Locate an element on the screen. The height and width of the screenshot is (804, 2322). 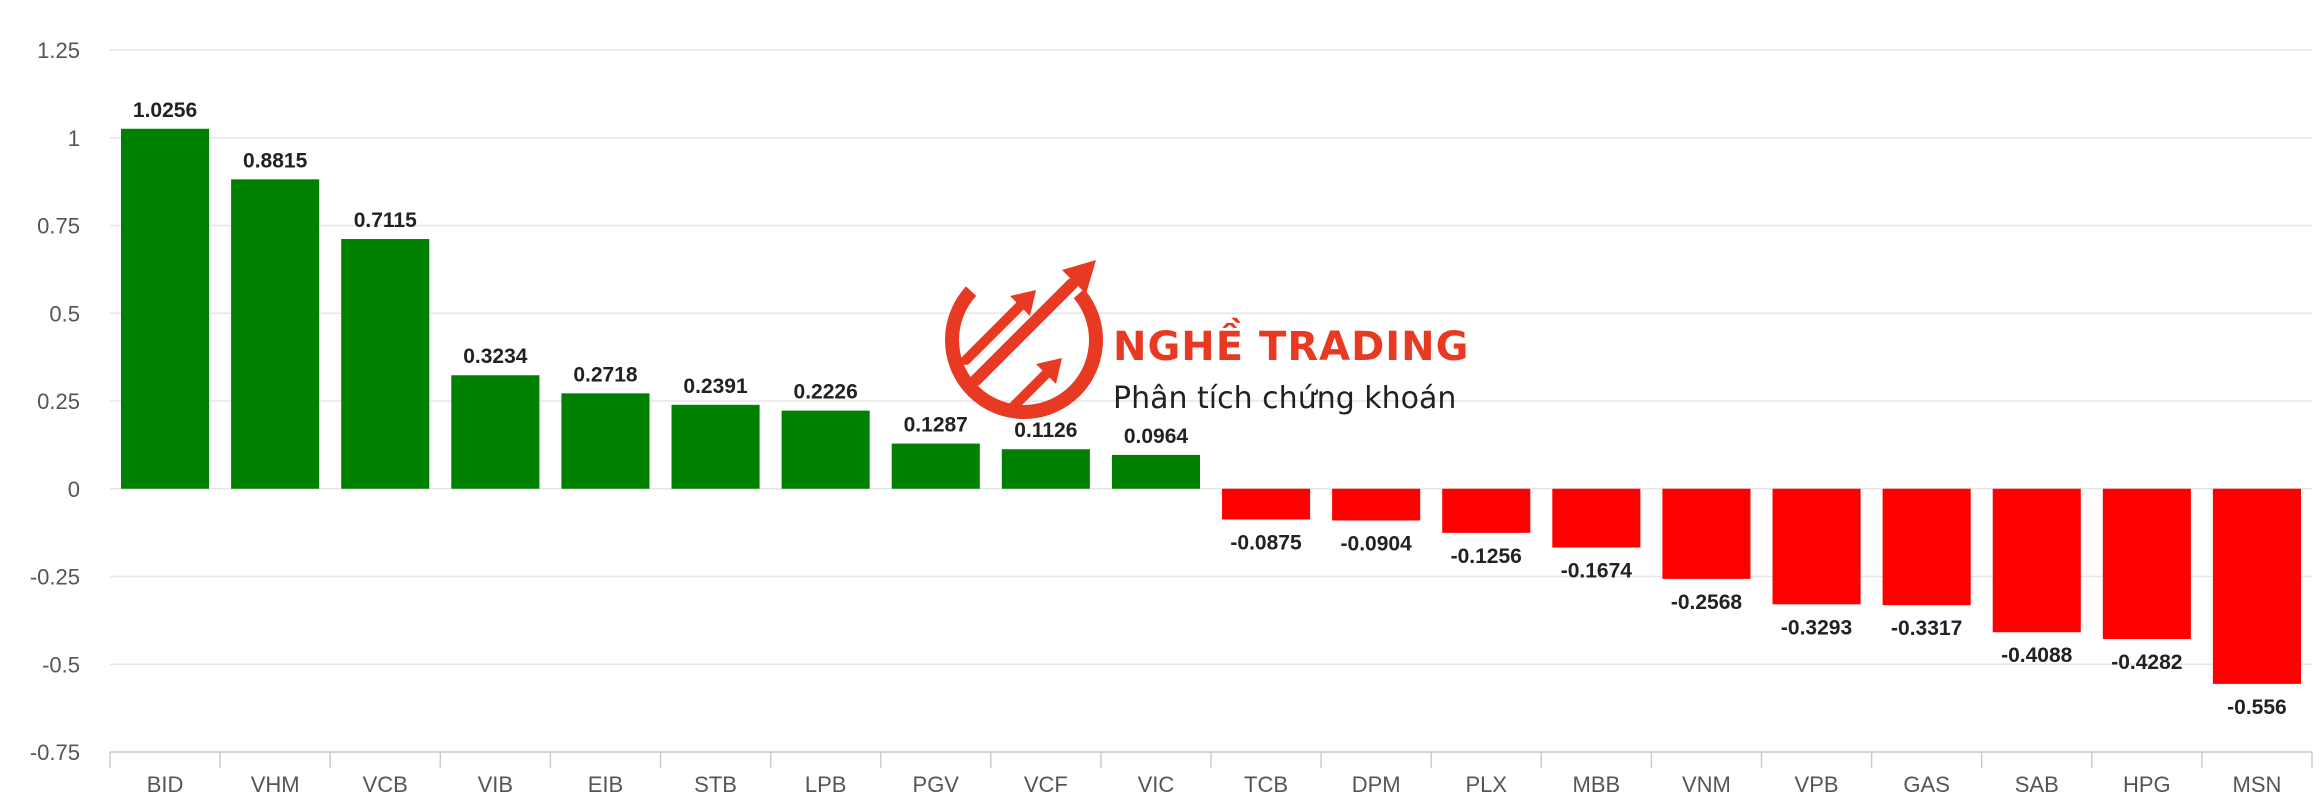
y-tick-label: -0.75 is located at coordinates (55, 752).